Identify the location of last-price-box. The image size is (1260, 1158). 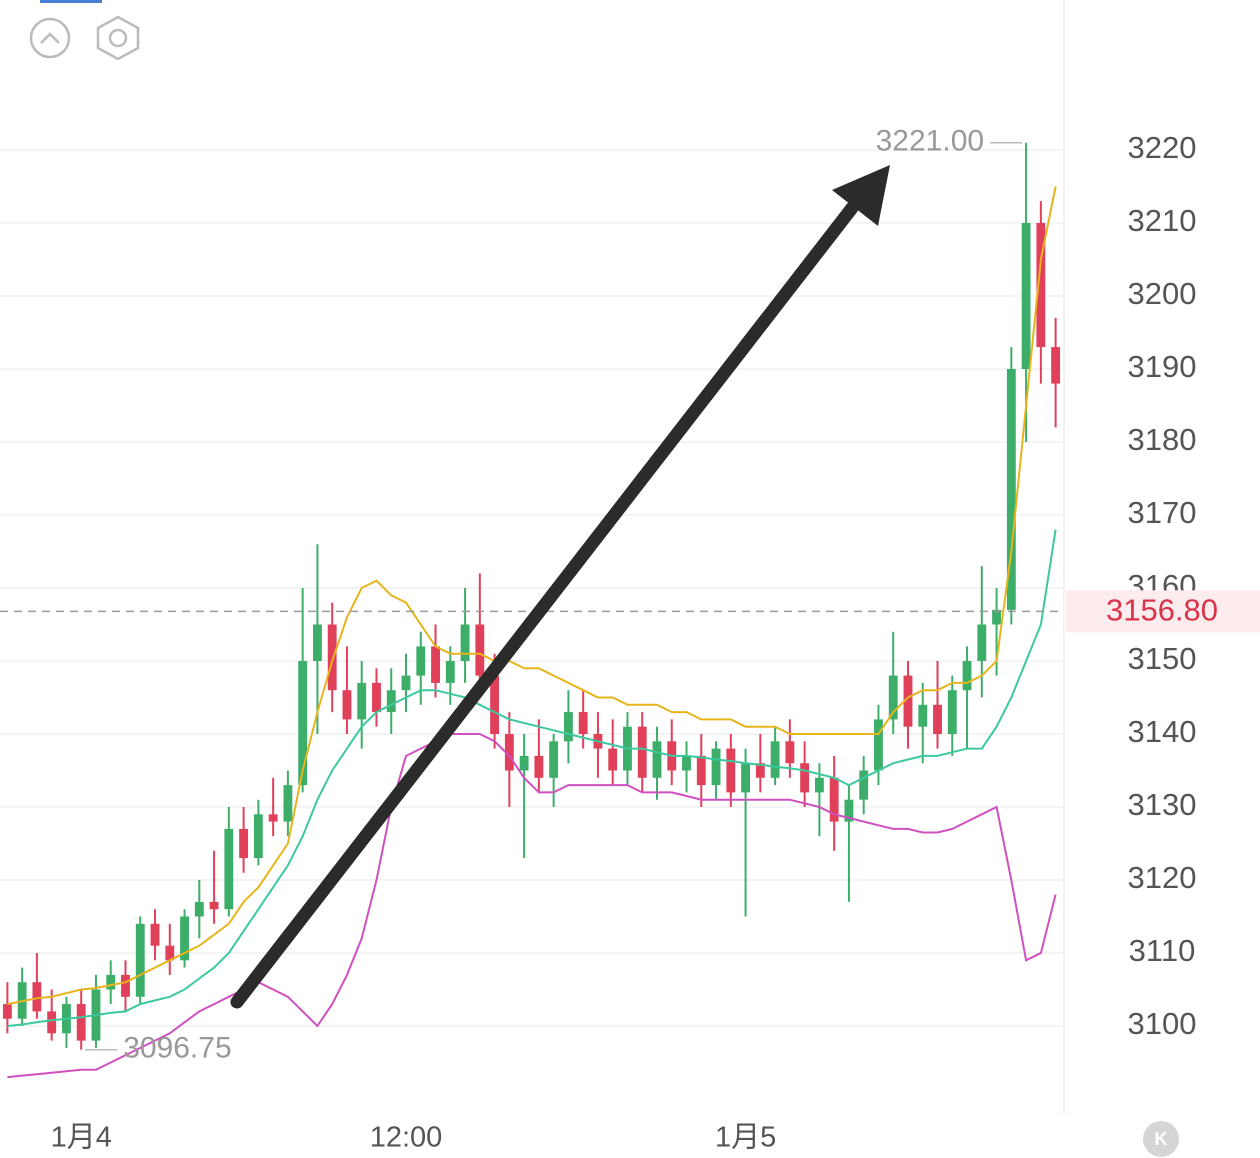
(1163, 611).